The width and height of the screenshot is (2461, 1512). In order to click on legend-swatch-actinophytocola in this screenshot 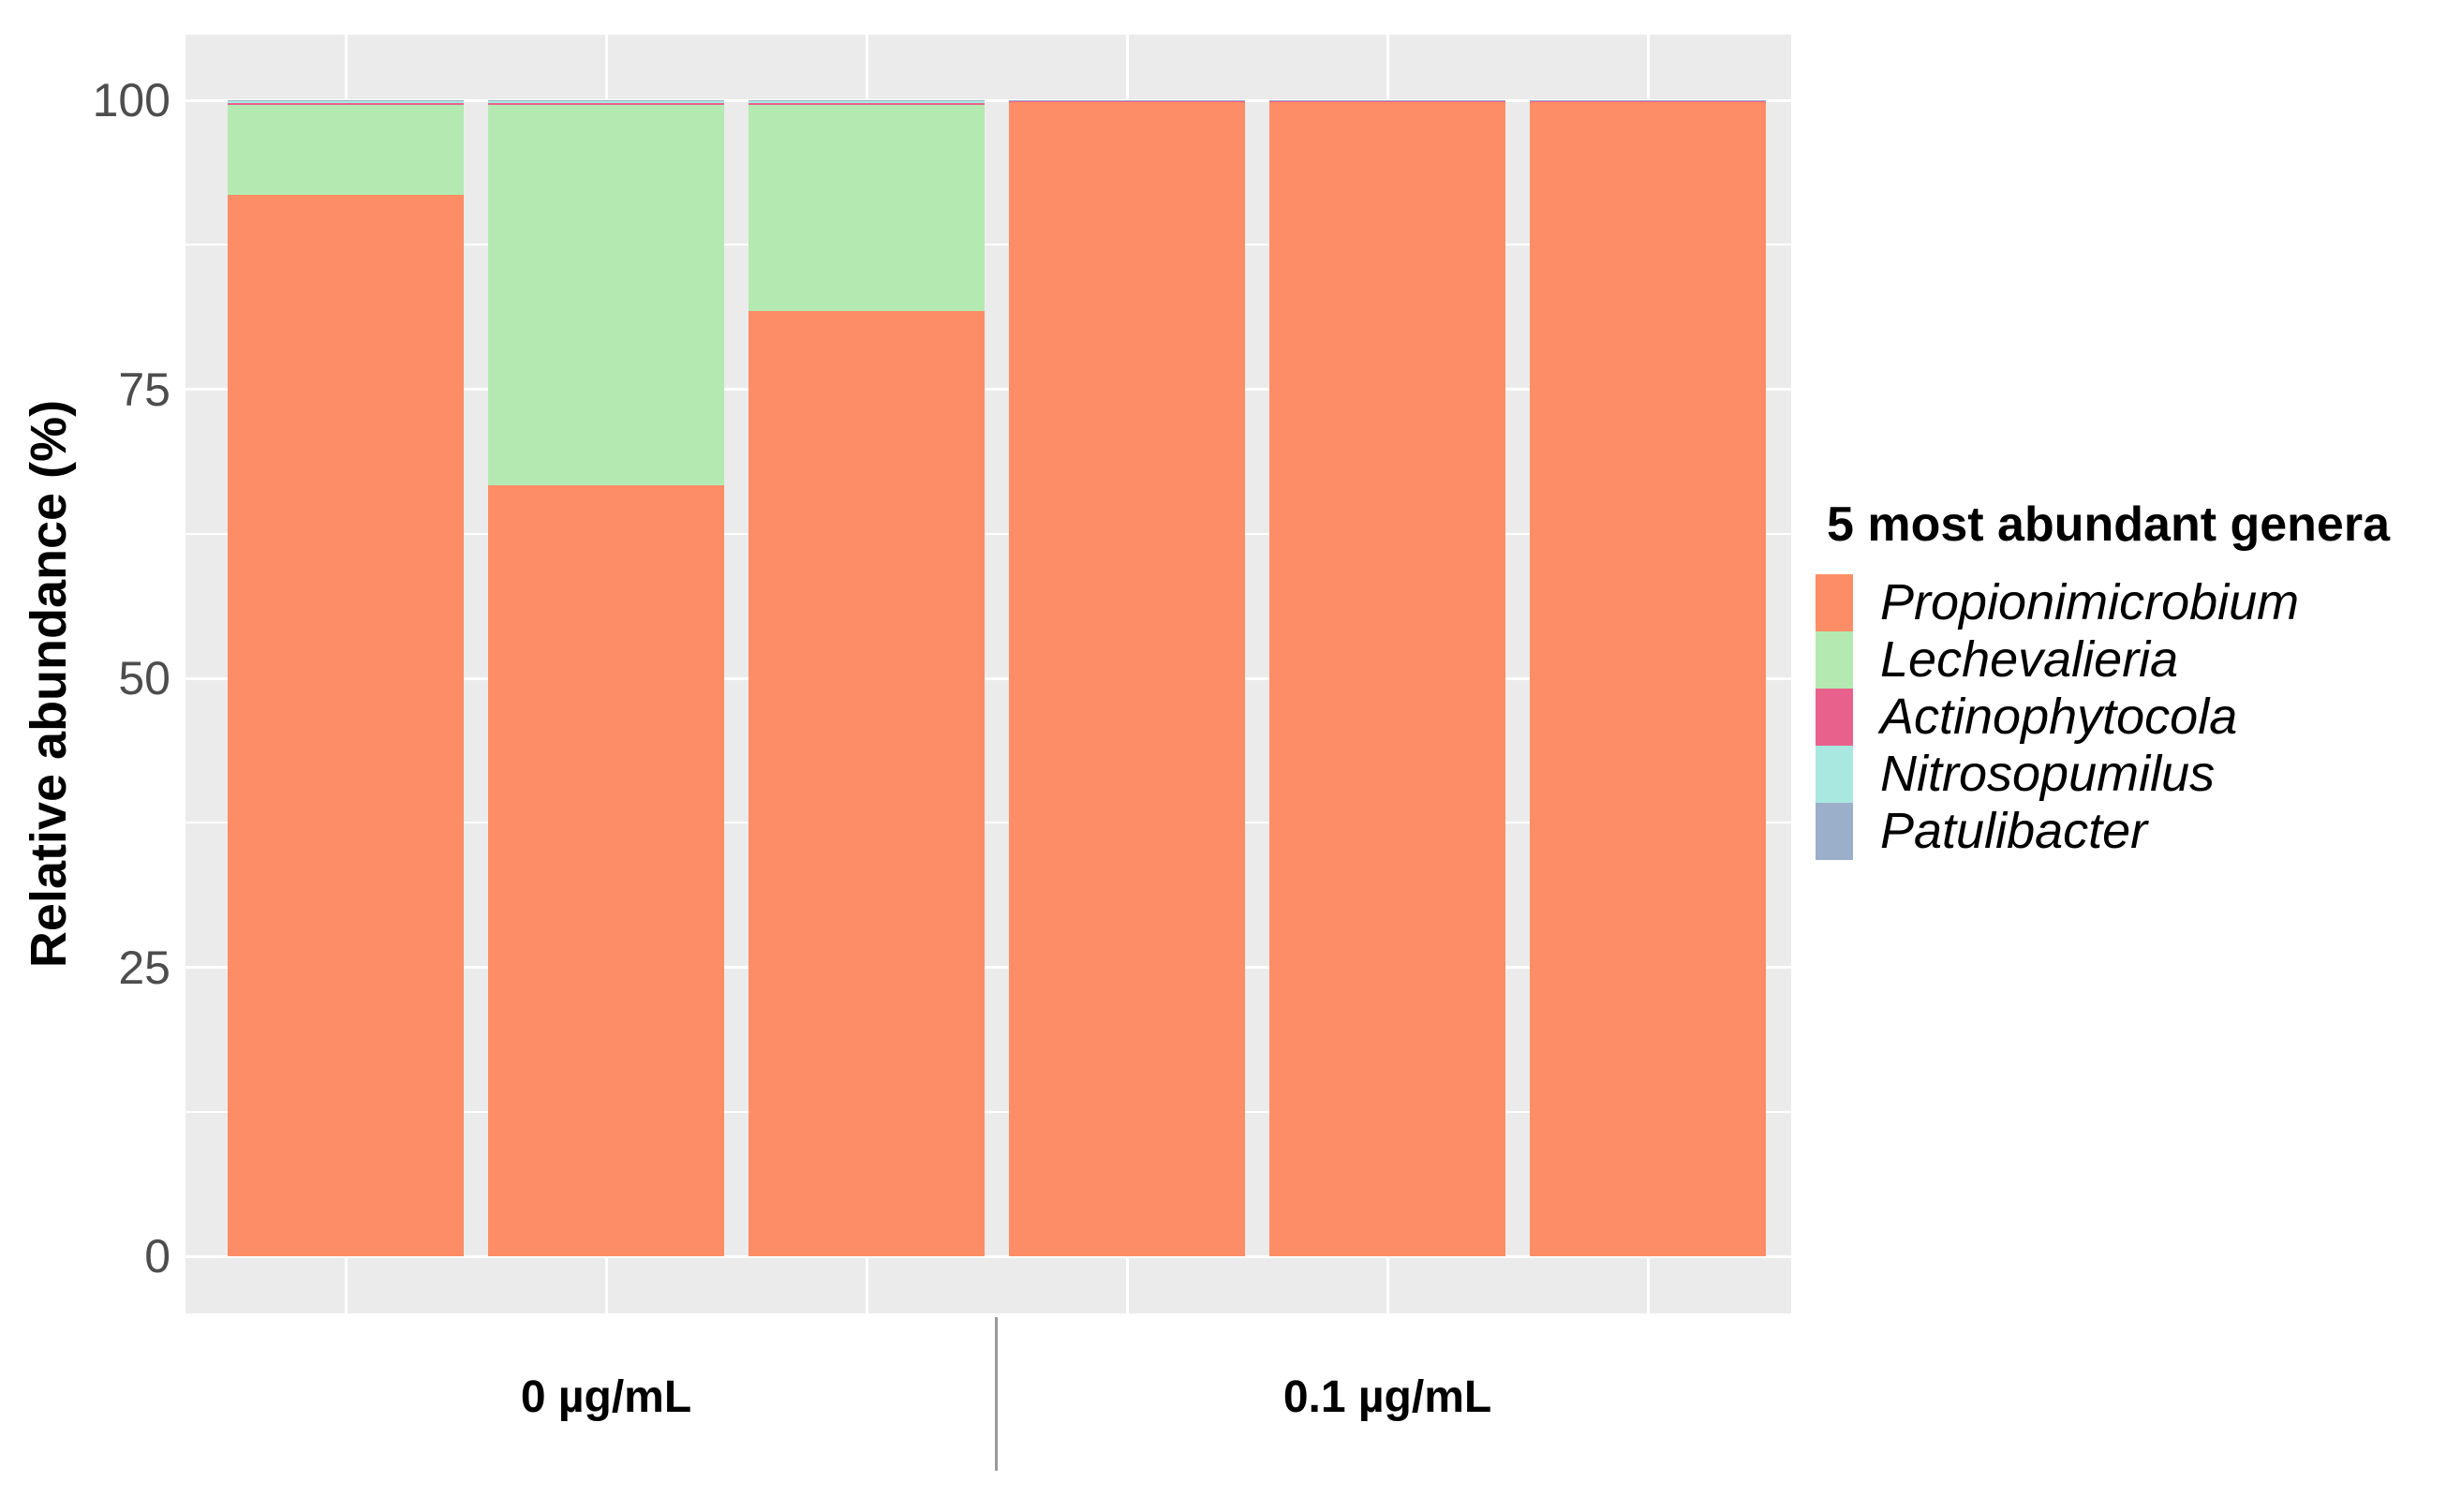, I will do `click(1834, 717)`.